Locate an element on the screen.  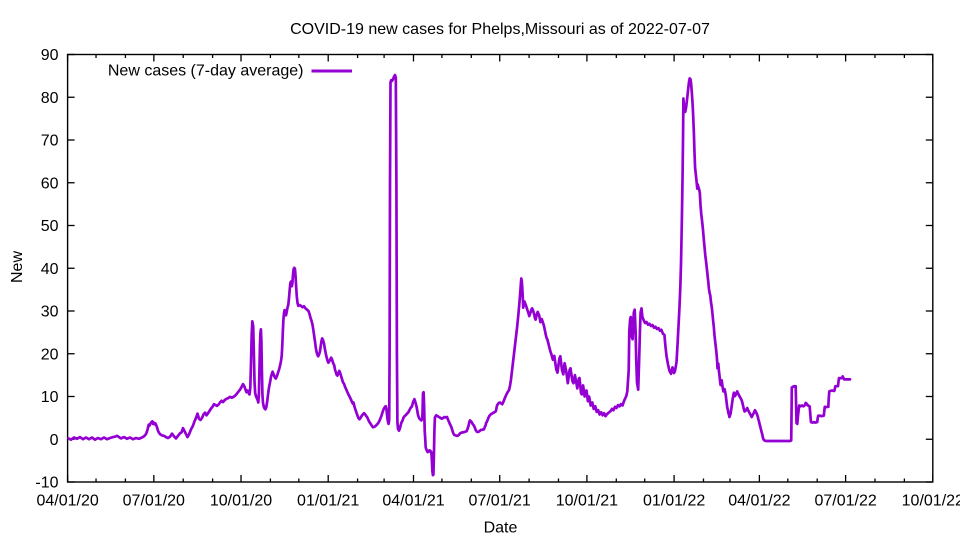
svg-text: 0 is located at coordinates (54, 440).